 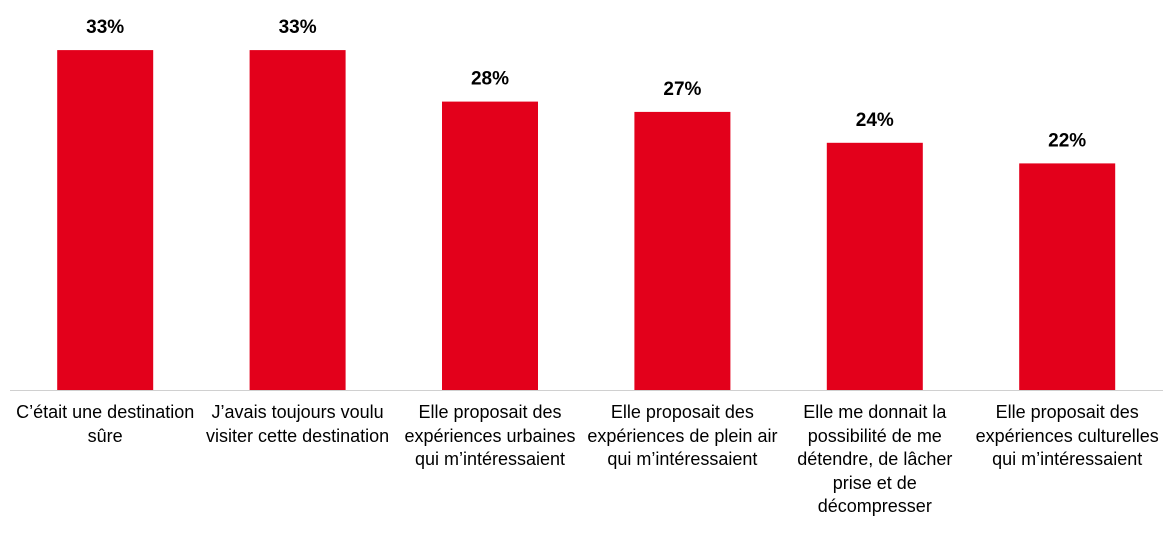 I want to click on x-tick-label: C’était une destination sûre, so click(x=105, y=424).